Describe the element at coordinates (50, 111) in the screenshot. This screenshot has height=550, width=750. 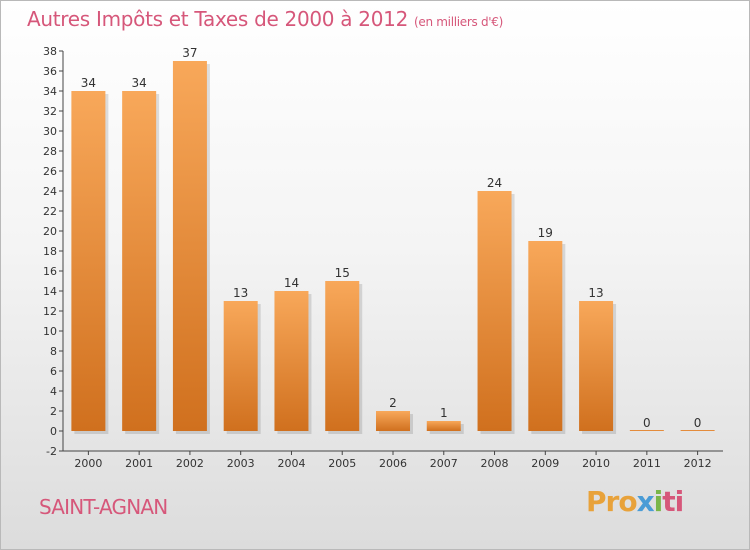
I see `y-tick-label: 32` at that location.